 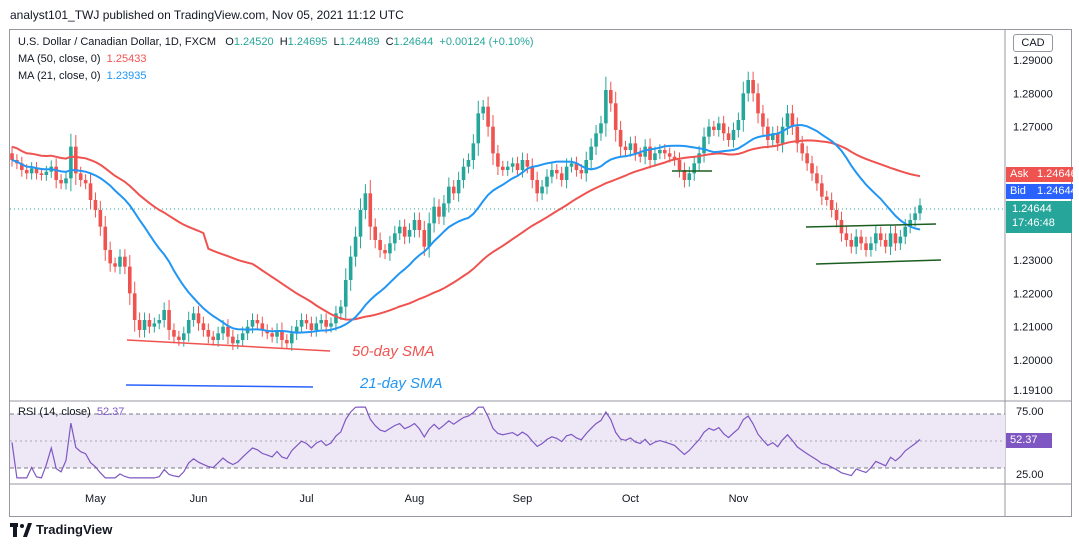 What do you see at coordinates (283, 42) in the screenshot?
I see `high-label: H` at bounding box center [283, 42].